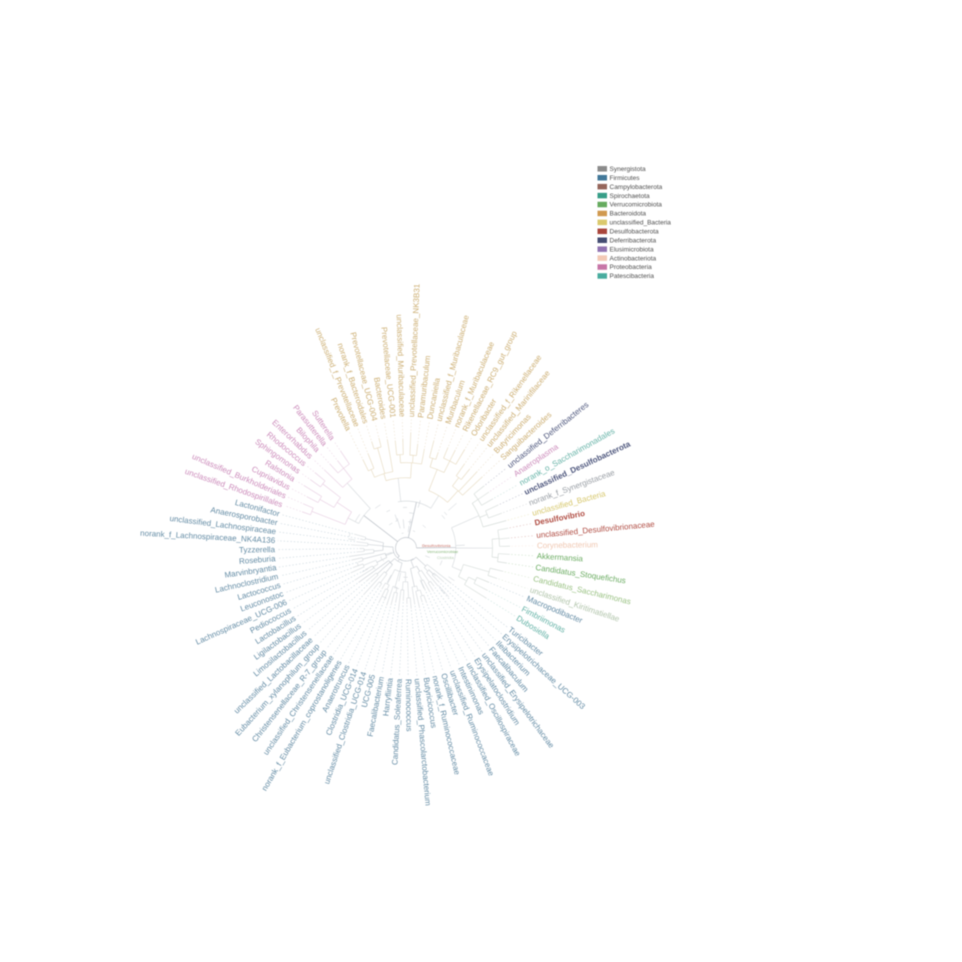 This screenshot has width=962, height=962. What do you see at coordinates (401, 365) in the screenshot?
I see `svg-text: unclassified_Muribaculaceae` at bounding box center [401, 365].